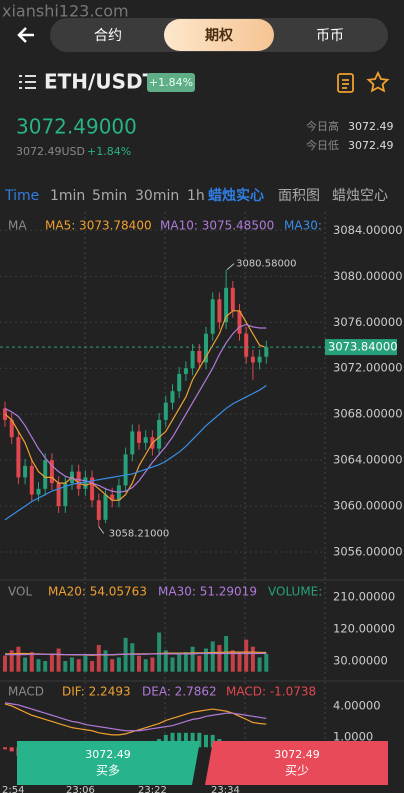 The height and width of the screenshot is (793, 404). Describe the element at coordinates (109, 196) in the screenshot. I see `interval-tab: 5min` at that location.